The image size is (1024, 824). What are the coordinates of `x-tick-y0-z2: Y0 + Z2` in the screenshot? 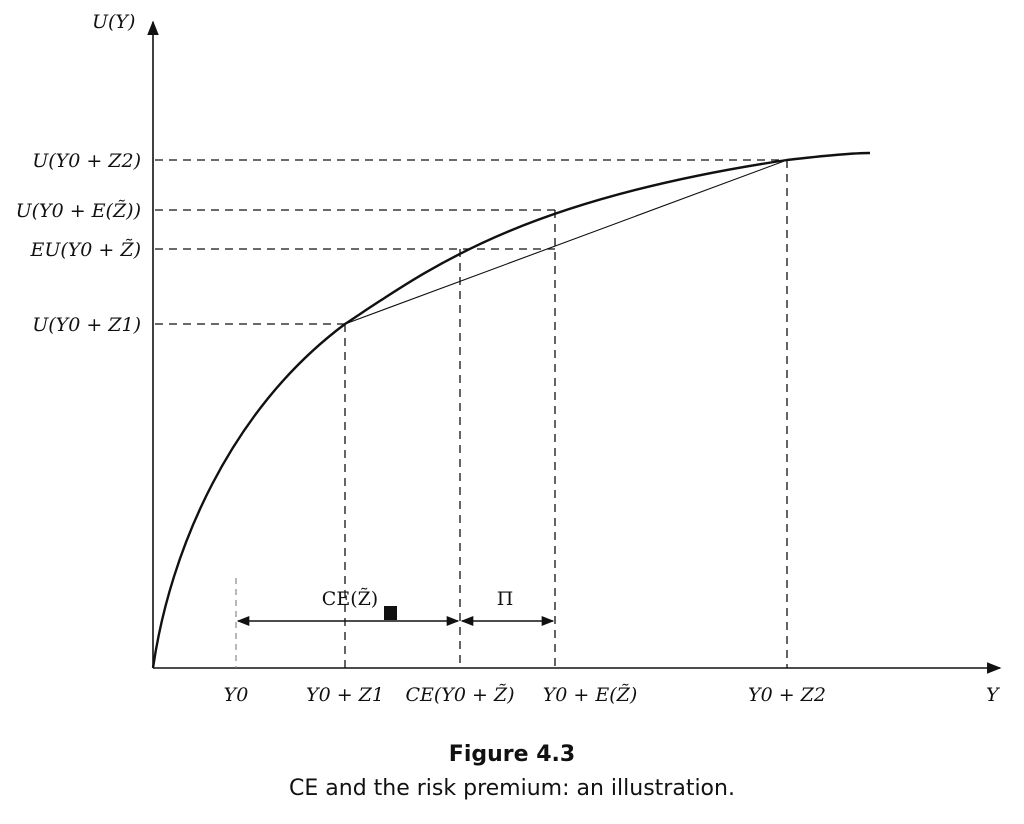 It's located at (787, 695).